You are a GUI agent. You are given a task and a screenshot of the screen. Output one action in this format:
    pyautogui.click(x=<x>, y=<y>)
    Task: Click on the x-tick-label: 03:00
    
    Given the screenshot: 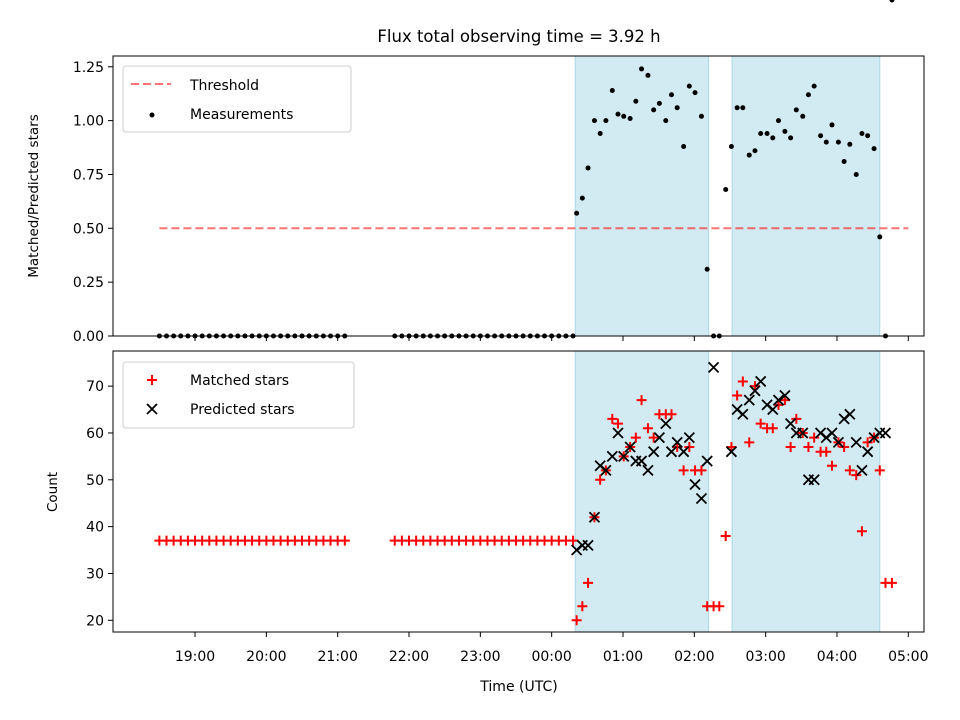 What is the action you would take?
    pyautogui.click(x=765, y=657)
    